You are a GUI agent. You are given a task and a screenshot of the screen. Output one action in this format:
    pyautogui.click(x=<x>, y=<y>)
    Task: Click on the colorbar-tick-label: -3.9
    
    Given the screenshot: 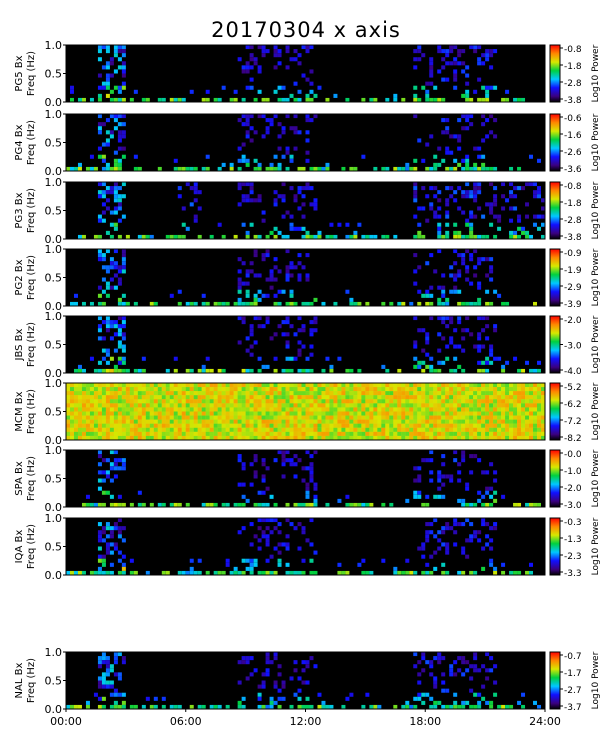 What is the action you would take?
    pyautogui.click(x=573, y=305)
    